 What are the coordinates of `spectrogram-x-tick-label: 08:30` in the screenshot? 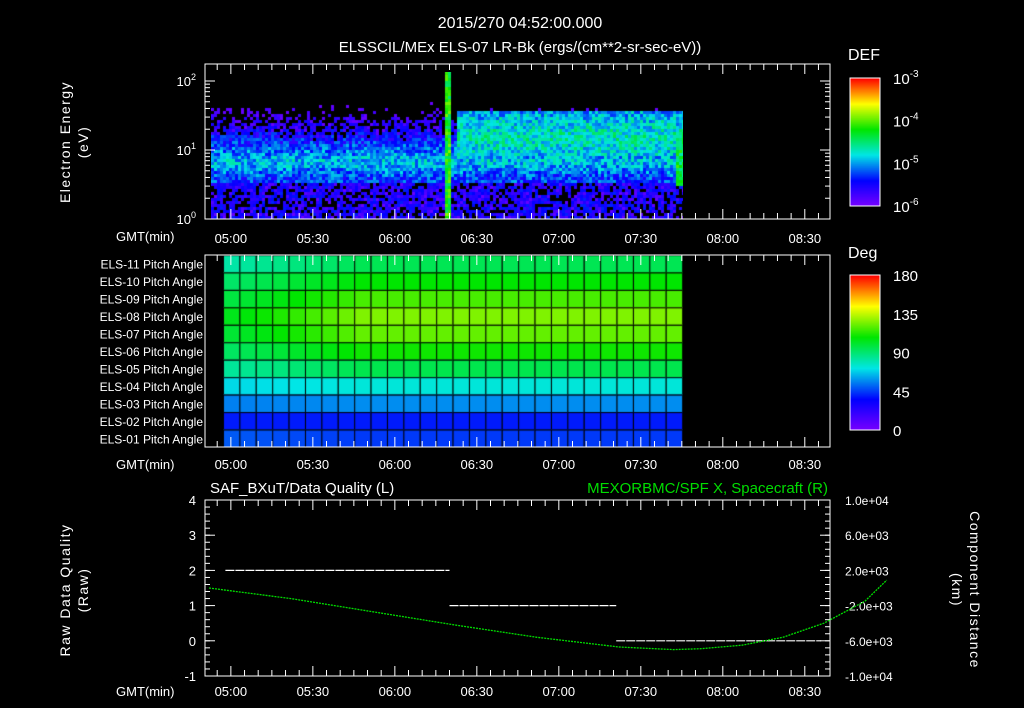 It's located at (805, 238).